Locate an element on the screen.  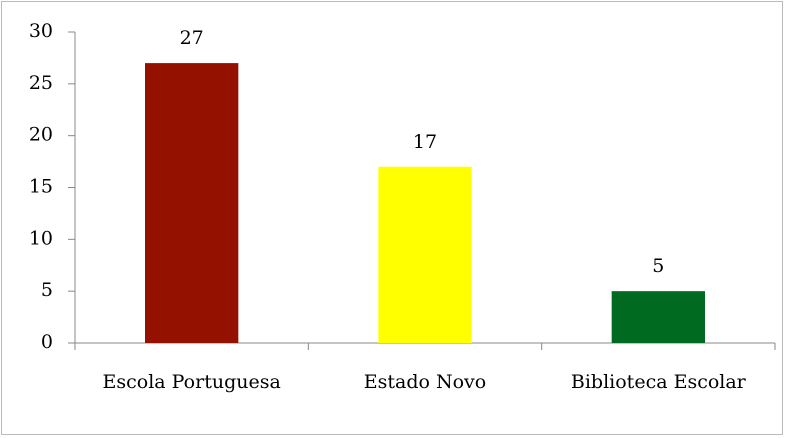
y-tick-label: 0 is located at coordinates (47, 342).